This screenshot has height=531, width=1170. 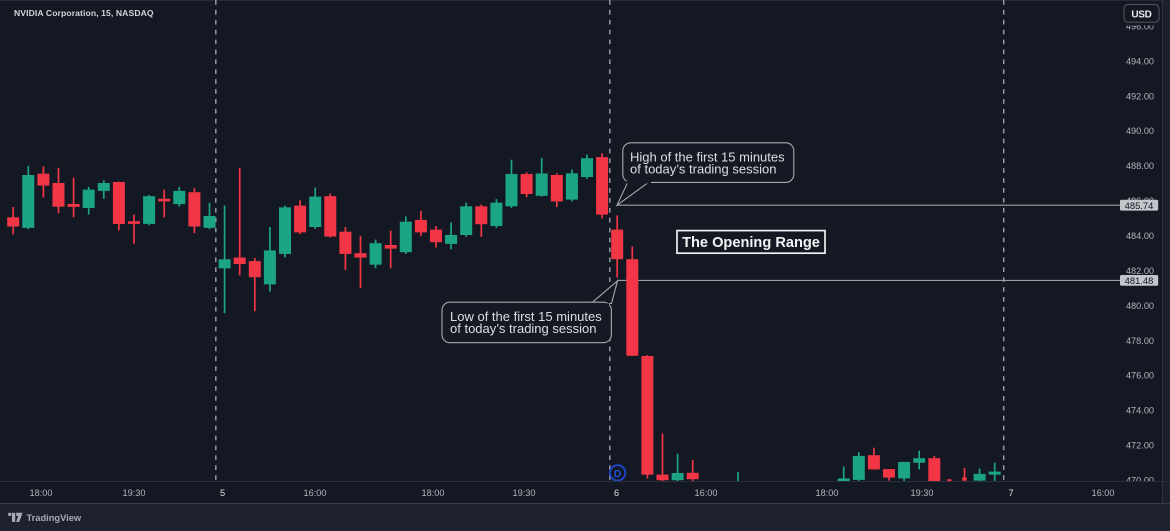 What do you see at coordinates (1140, 341) in the screenshot?
I see `svg-text: 478.00` at bounding box center [1140, 341].